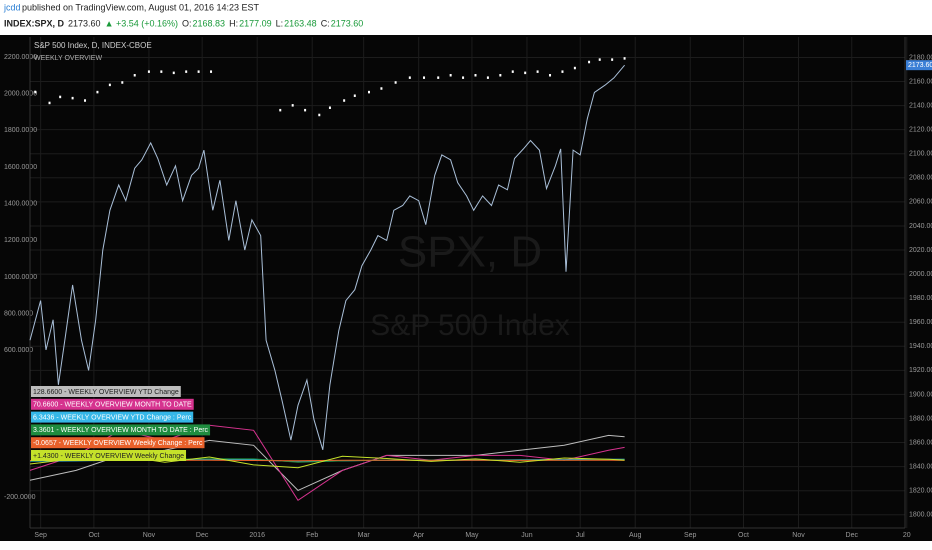 The image size is (932, 550). I want to click on y2-tick-label: 1920.00, so click(920, 370).